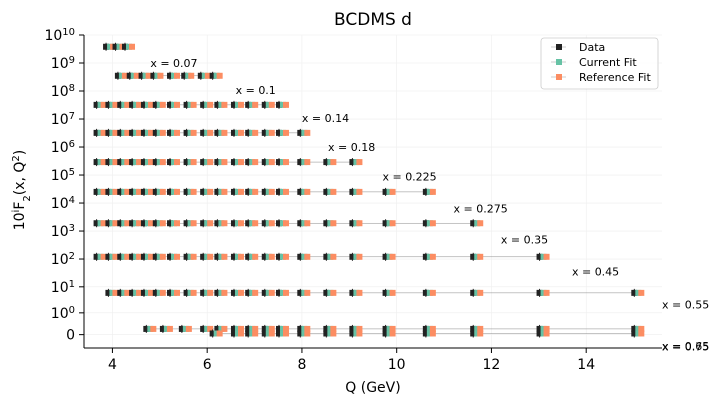  What do you see at coordinates (173, 63) in the screenshot?
I see `bin-label: x = 0.07` at bounding box center [173, 63].